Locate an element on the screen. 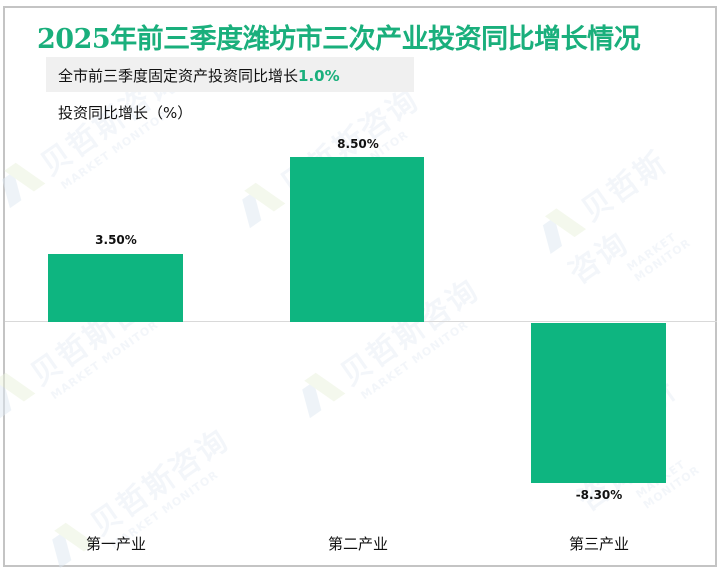 This screenshot has width=723, height=584. subtitle-highlight-value: 1.0% is located at coordinates (319, 76).